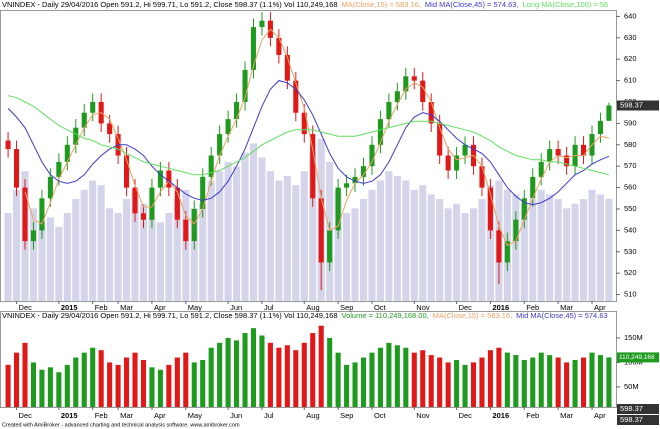  I want to click on y-tick-label: 590, so click(630, 122).